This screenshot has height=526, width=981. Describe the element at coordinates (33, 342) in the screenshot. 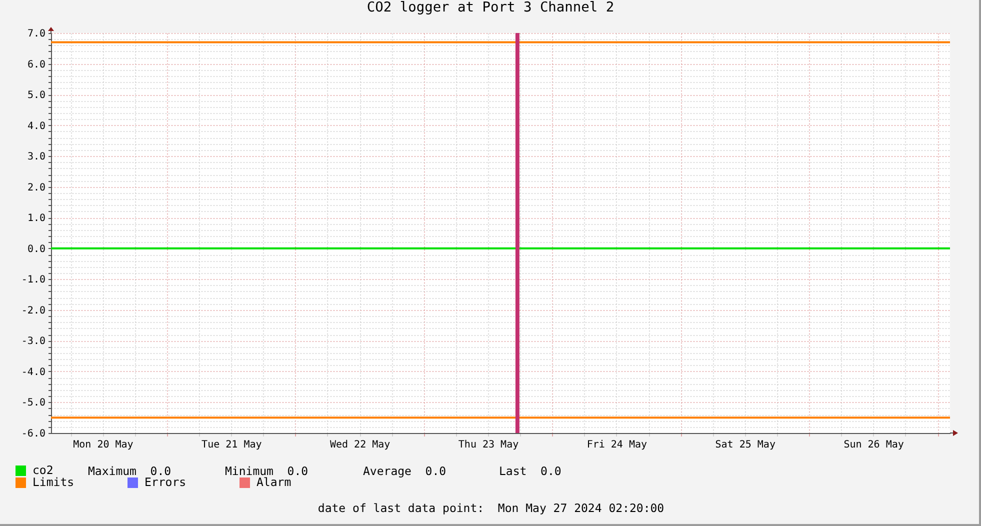

I see `y-tick-label: -3.0` at that location.